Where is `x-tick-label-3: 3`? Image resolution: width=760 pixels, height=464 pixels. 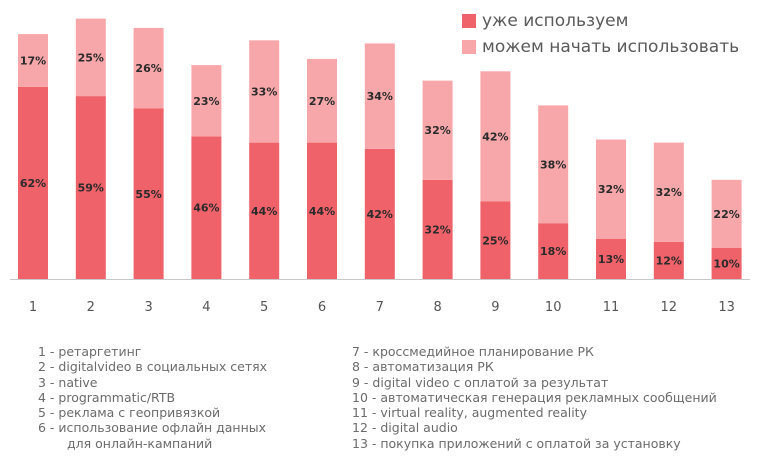
x-tick-label-3: 3 is located at coordinates (148, 307).